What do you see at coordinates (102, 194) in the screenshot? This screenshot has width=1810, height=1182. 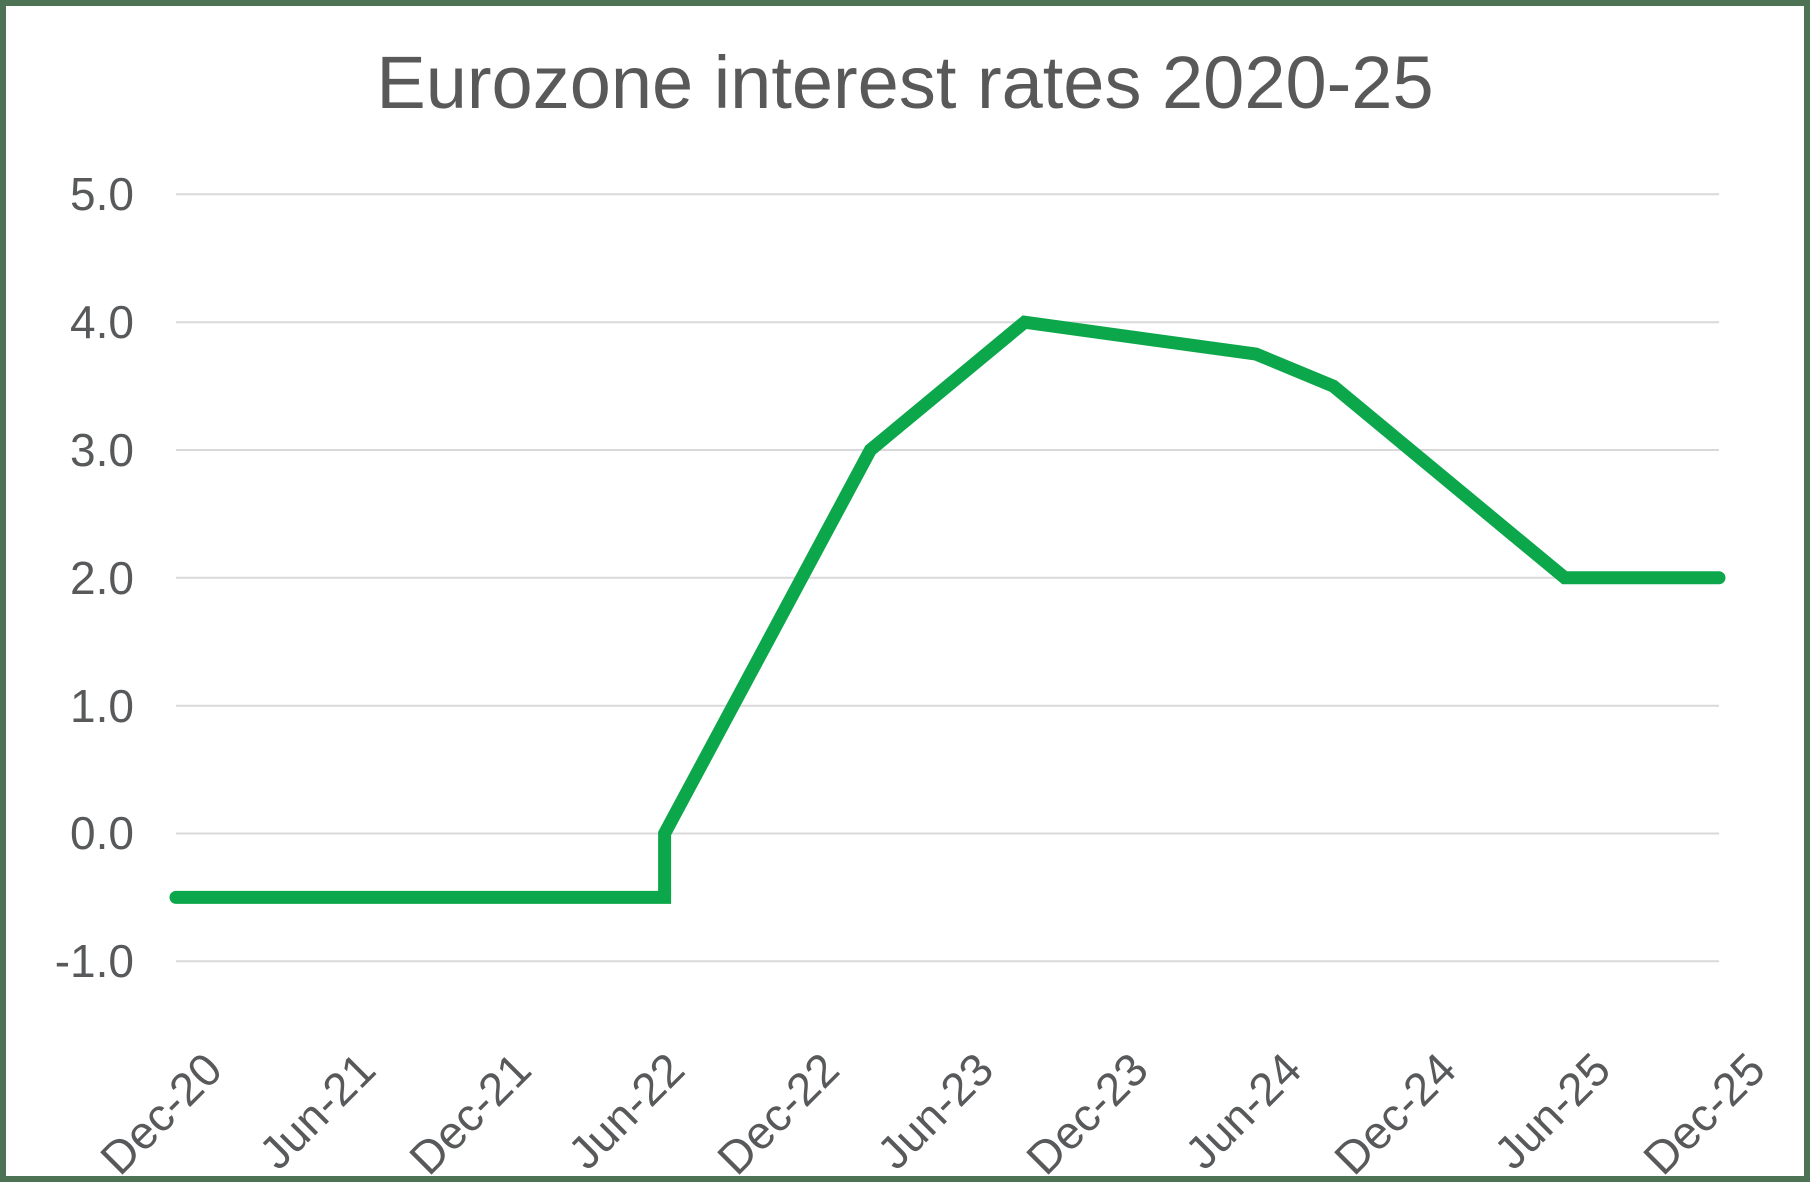 I see `y-axis-tick-label: 5.0` at bounding box center [102, 194].